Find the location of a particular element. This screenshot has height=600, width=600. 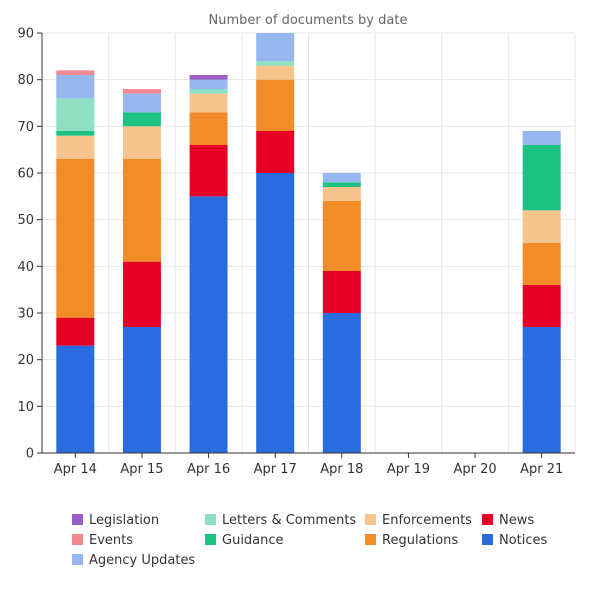

legend-item: News is located at coordinates (508, 520).